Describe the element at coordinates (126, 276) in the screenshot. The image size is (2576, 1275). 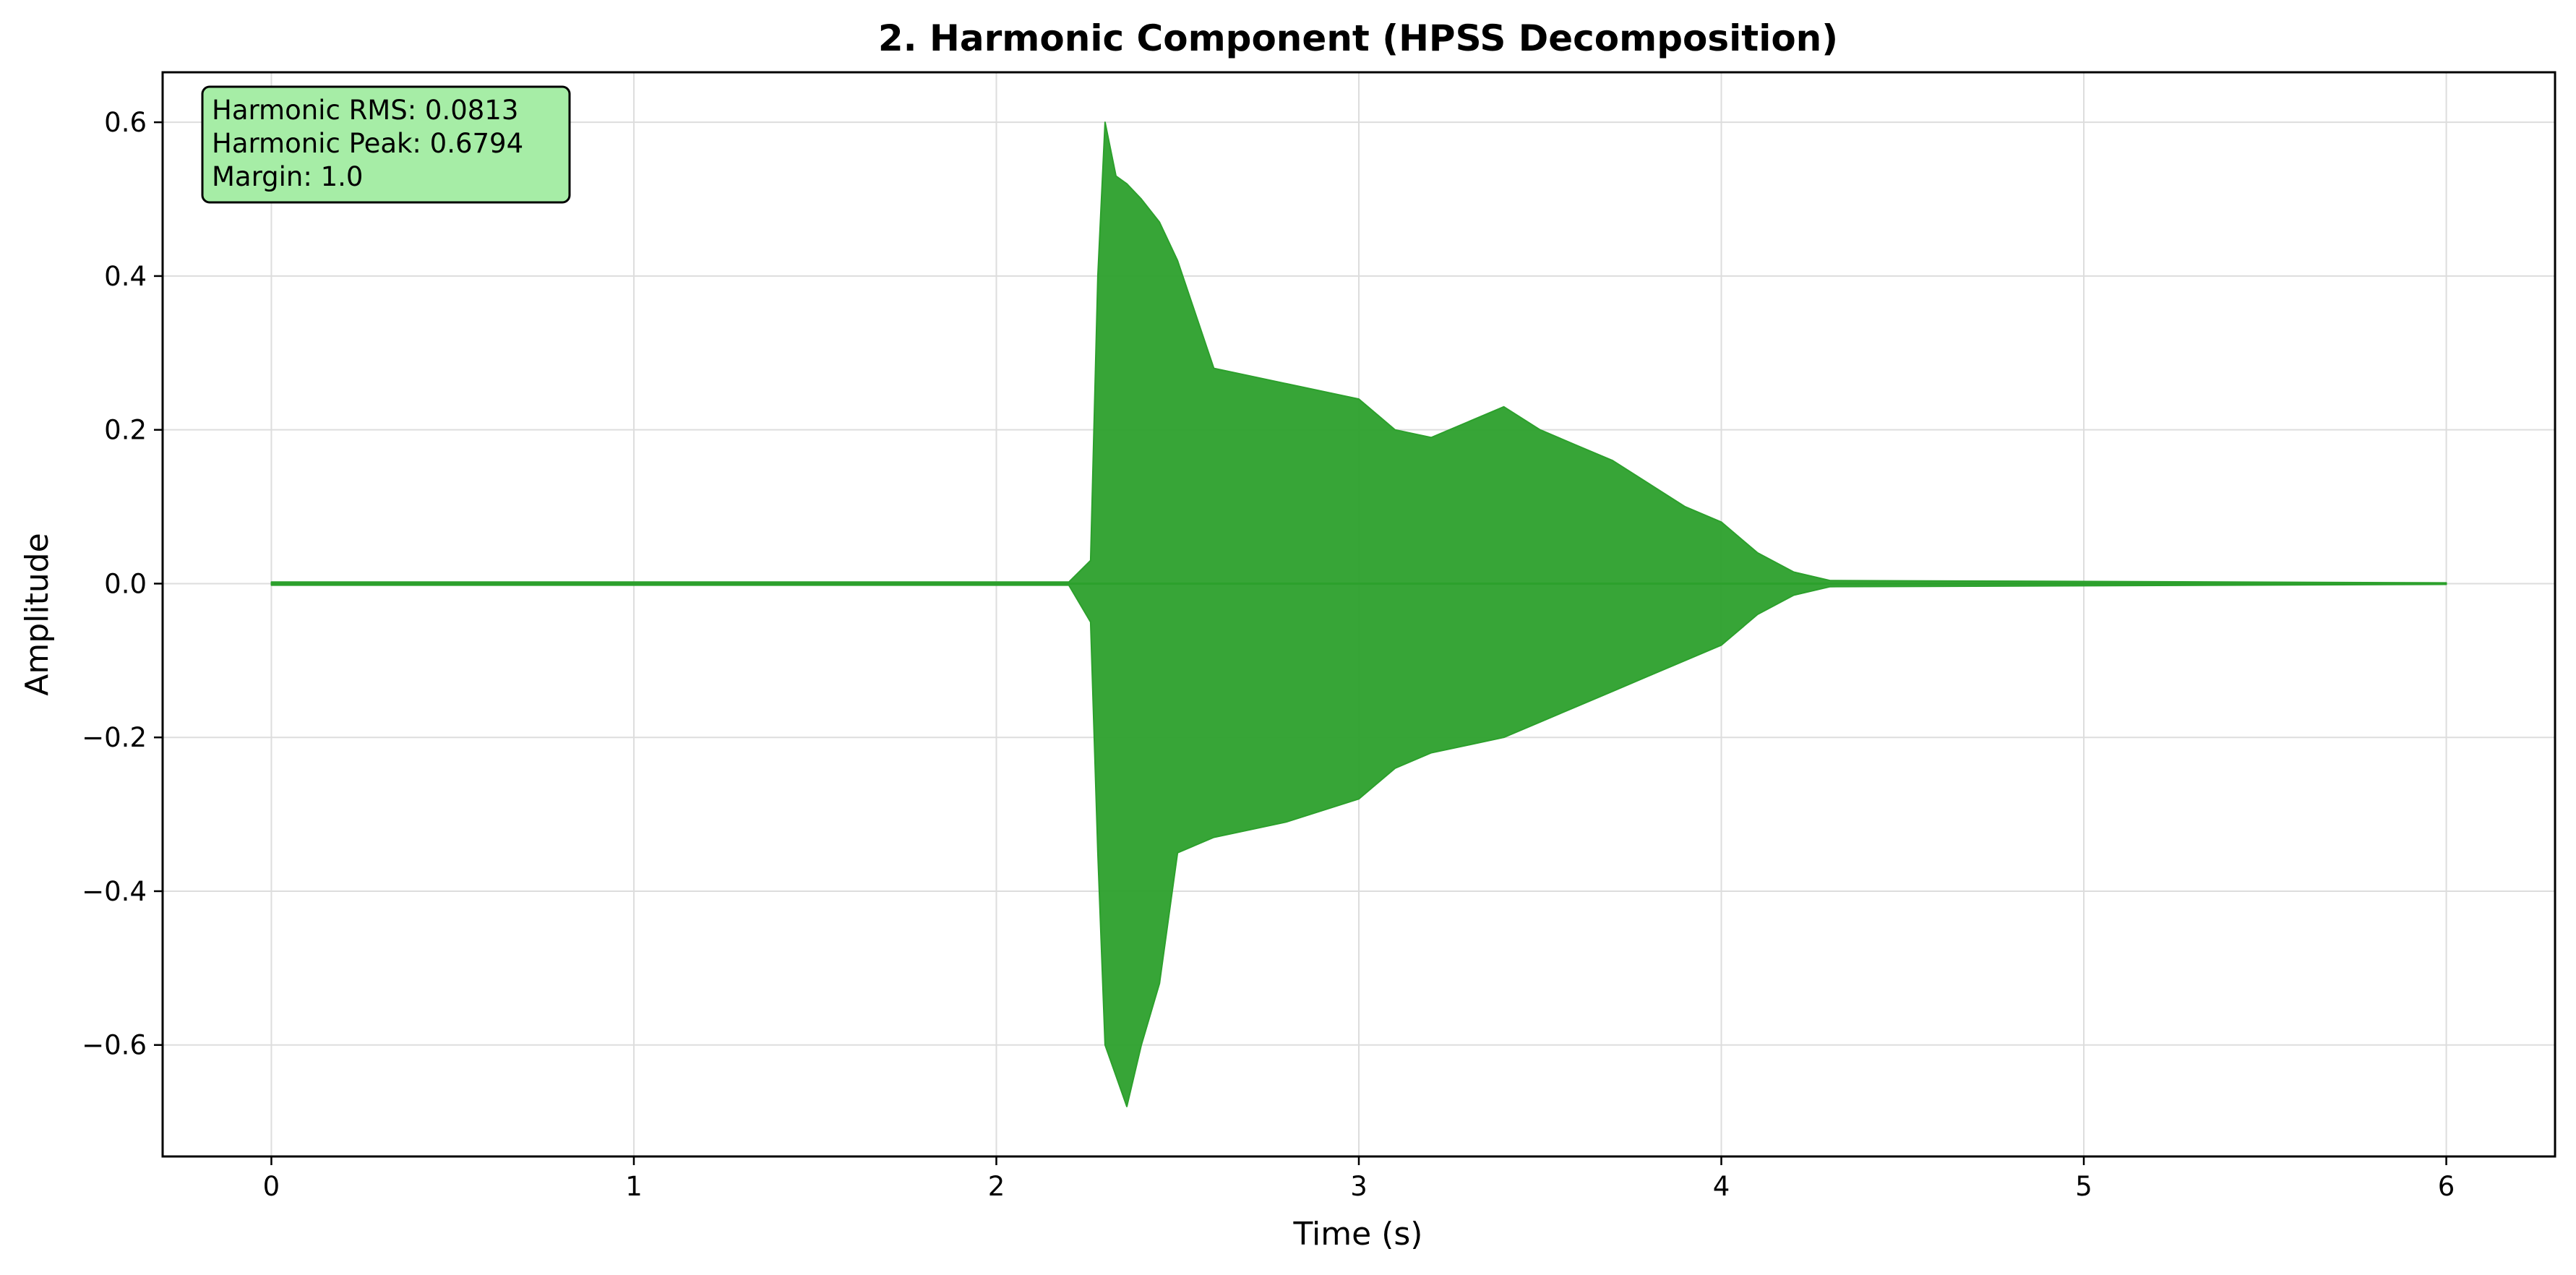
I see `y-tick-label: 0.4` at that location.